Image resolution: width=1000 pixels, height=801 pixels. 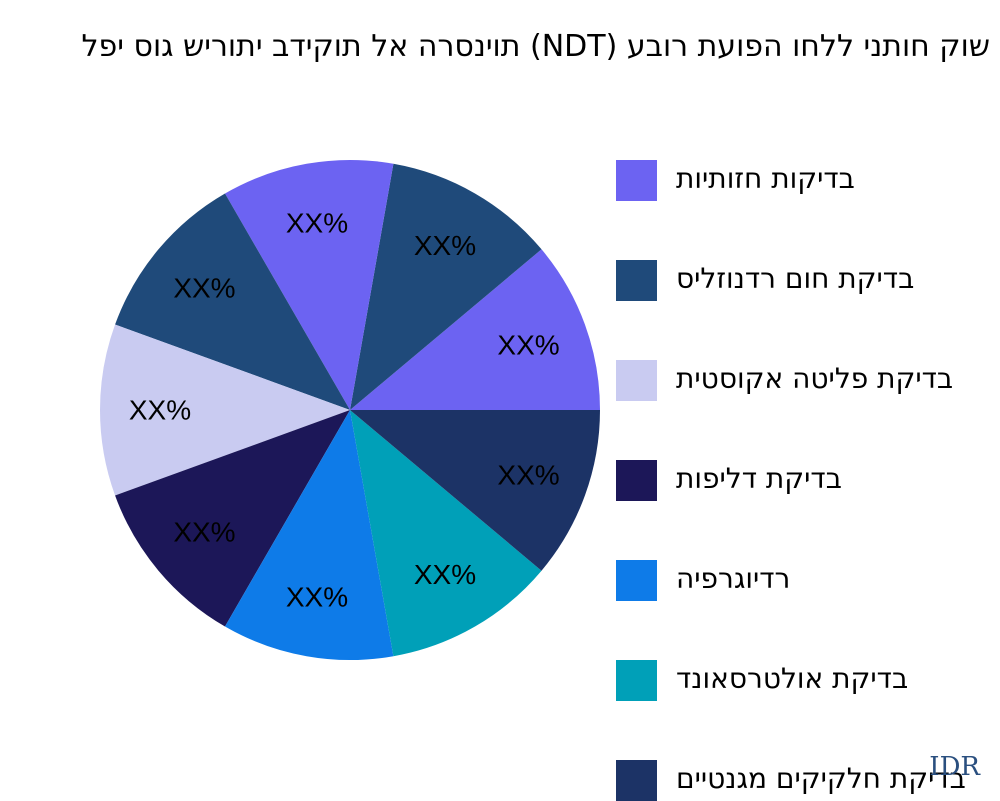 I want to click on legend-item: בדיקת פליטה אקוסטית, so click(x=808, y=380).